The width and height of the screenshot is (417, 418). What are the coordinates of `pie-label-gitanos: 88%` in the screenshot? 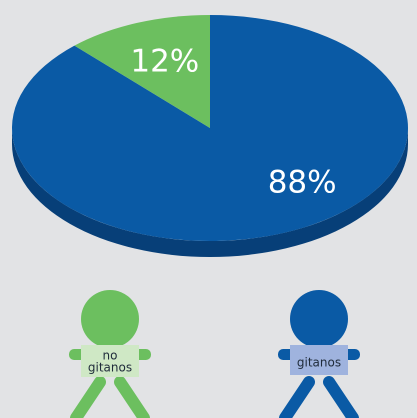 It's located at (302, 183).